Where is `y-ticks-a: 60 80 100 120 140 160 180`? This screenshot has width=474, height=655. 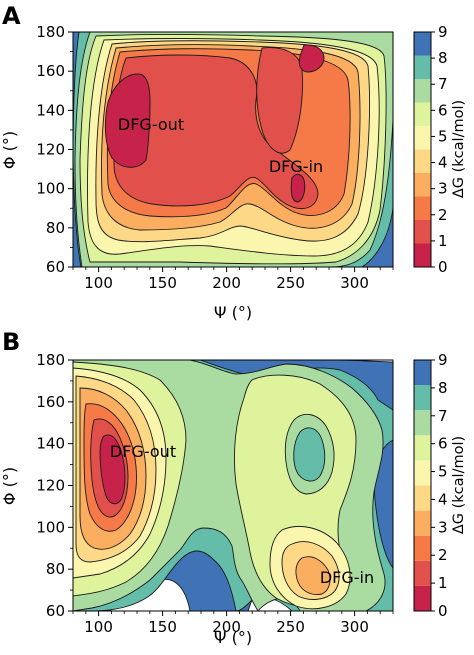
y-ticks-a: 60 80 100 120 140 160 180 is located at coordinates (54, 149).